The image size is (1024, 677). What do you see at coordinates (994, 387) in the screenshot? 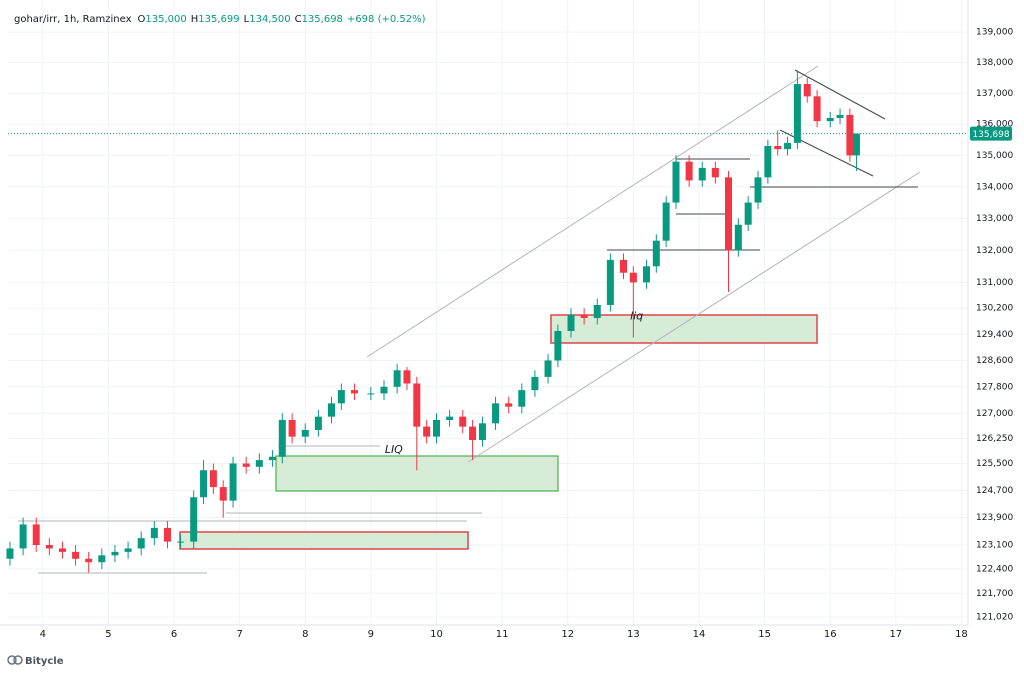
I see `y-tick-label: 127,800` at bounding box center [994, 387].